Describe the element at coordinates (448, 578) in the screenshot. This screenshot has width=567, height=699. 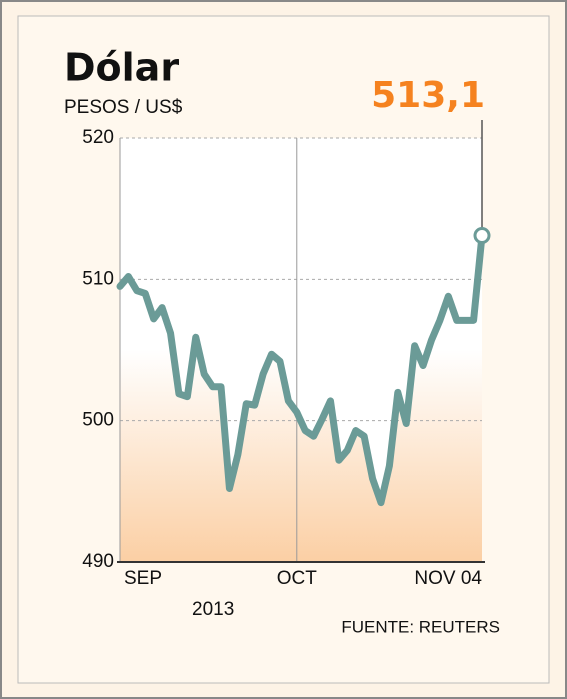
I see `x-tick-label: NOV 04` at that location.